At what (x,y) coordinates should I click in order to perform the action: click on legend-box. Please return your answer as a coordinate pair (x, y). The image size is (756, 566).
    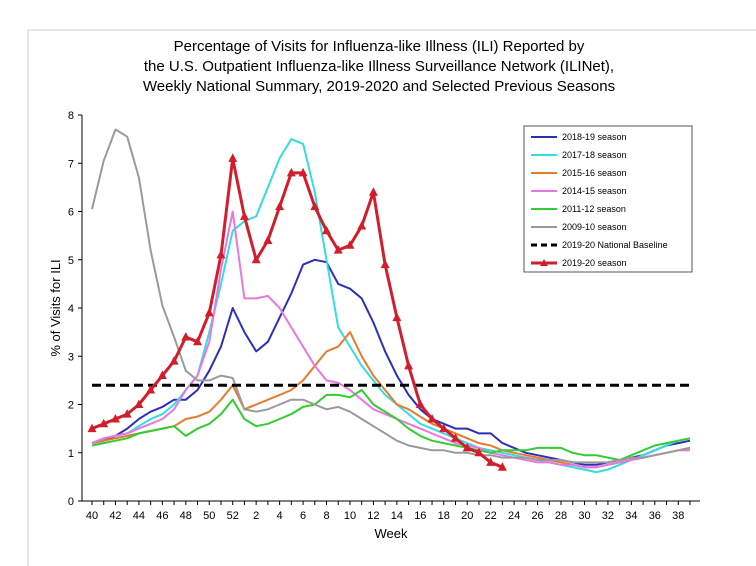
    Looking at the image, I should click on (608, 199).